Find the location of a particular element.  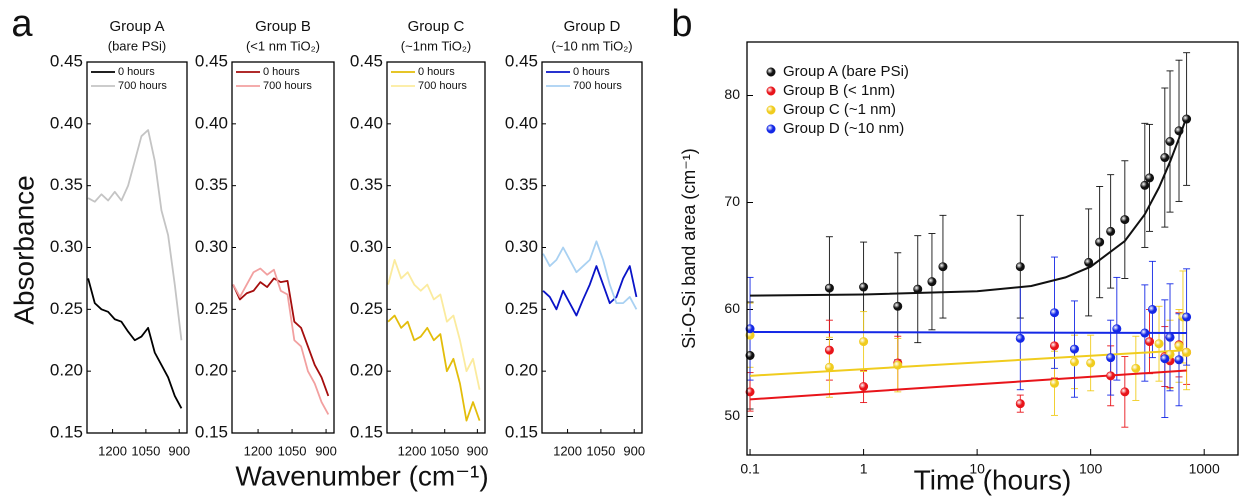

chart-title: Group A is located at coordinates (136, 26).